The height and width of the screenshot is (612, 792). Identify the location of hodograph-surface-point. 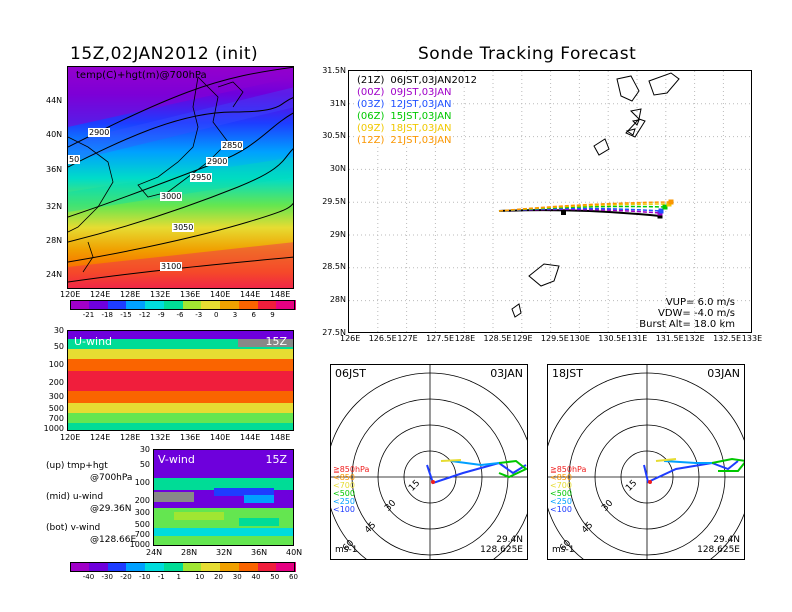
(650, 482).